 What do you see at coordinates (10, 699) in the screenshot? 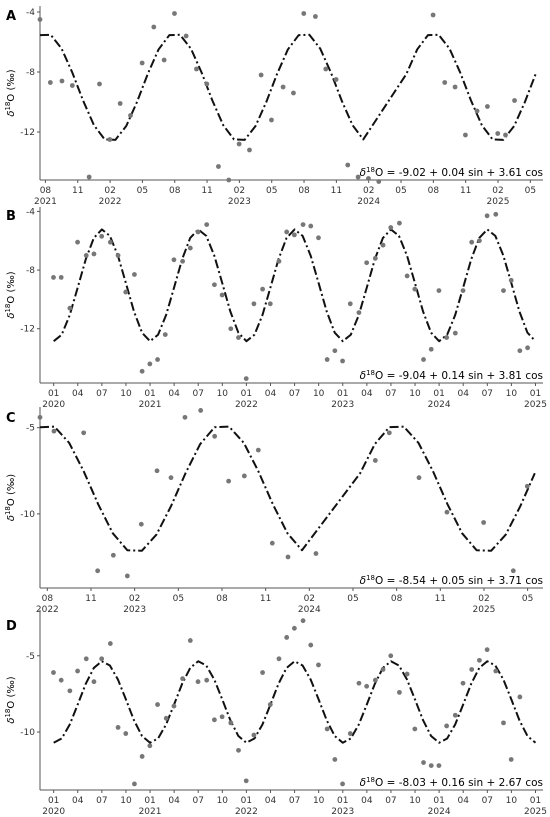
I see `panel-d-y-title: δ18O (‰)` at bounding box center [10, 699].